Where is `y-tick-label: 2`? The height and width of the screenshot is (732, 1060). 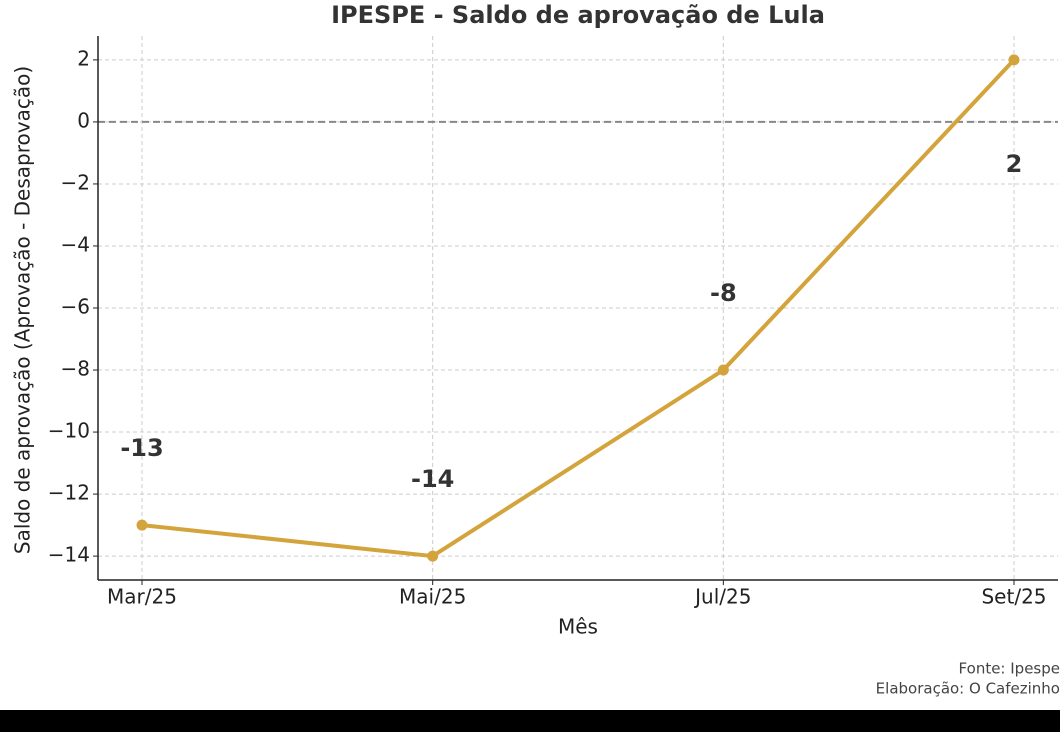
y-tick-label: 2 is located at coordinates (83, 58).